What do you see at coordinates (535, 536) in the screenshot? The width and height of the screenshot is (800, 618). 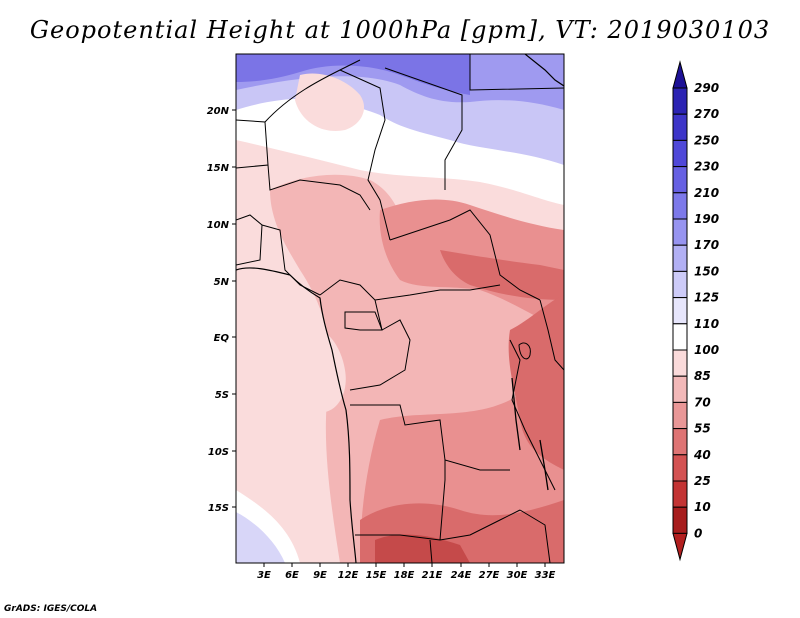 I see `border-mozambique` at bounding box center [535, 536].